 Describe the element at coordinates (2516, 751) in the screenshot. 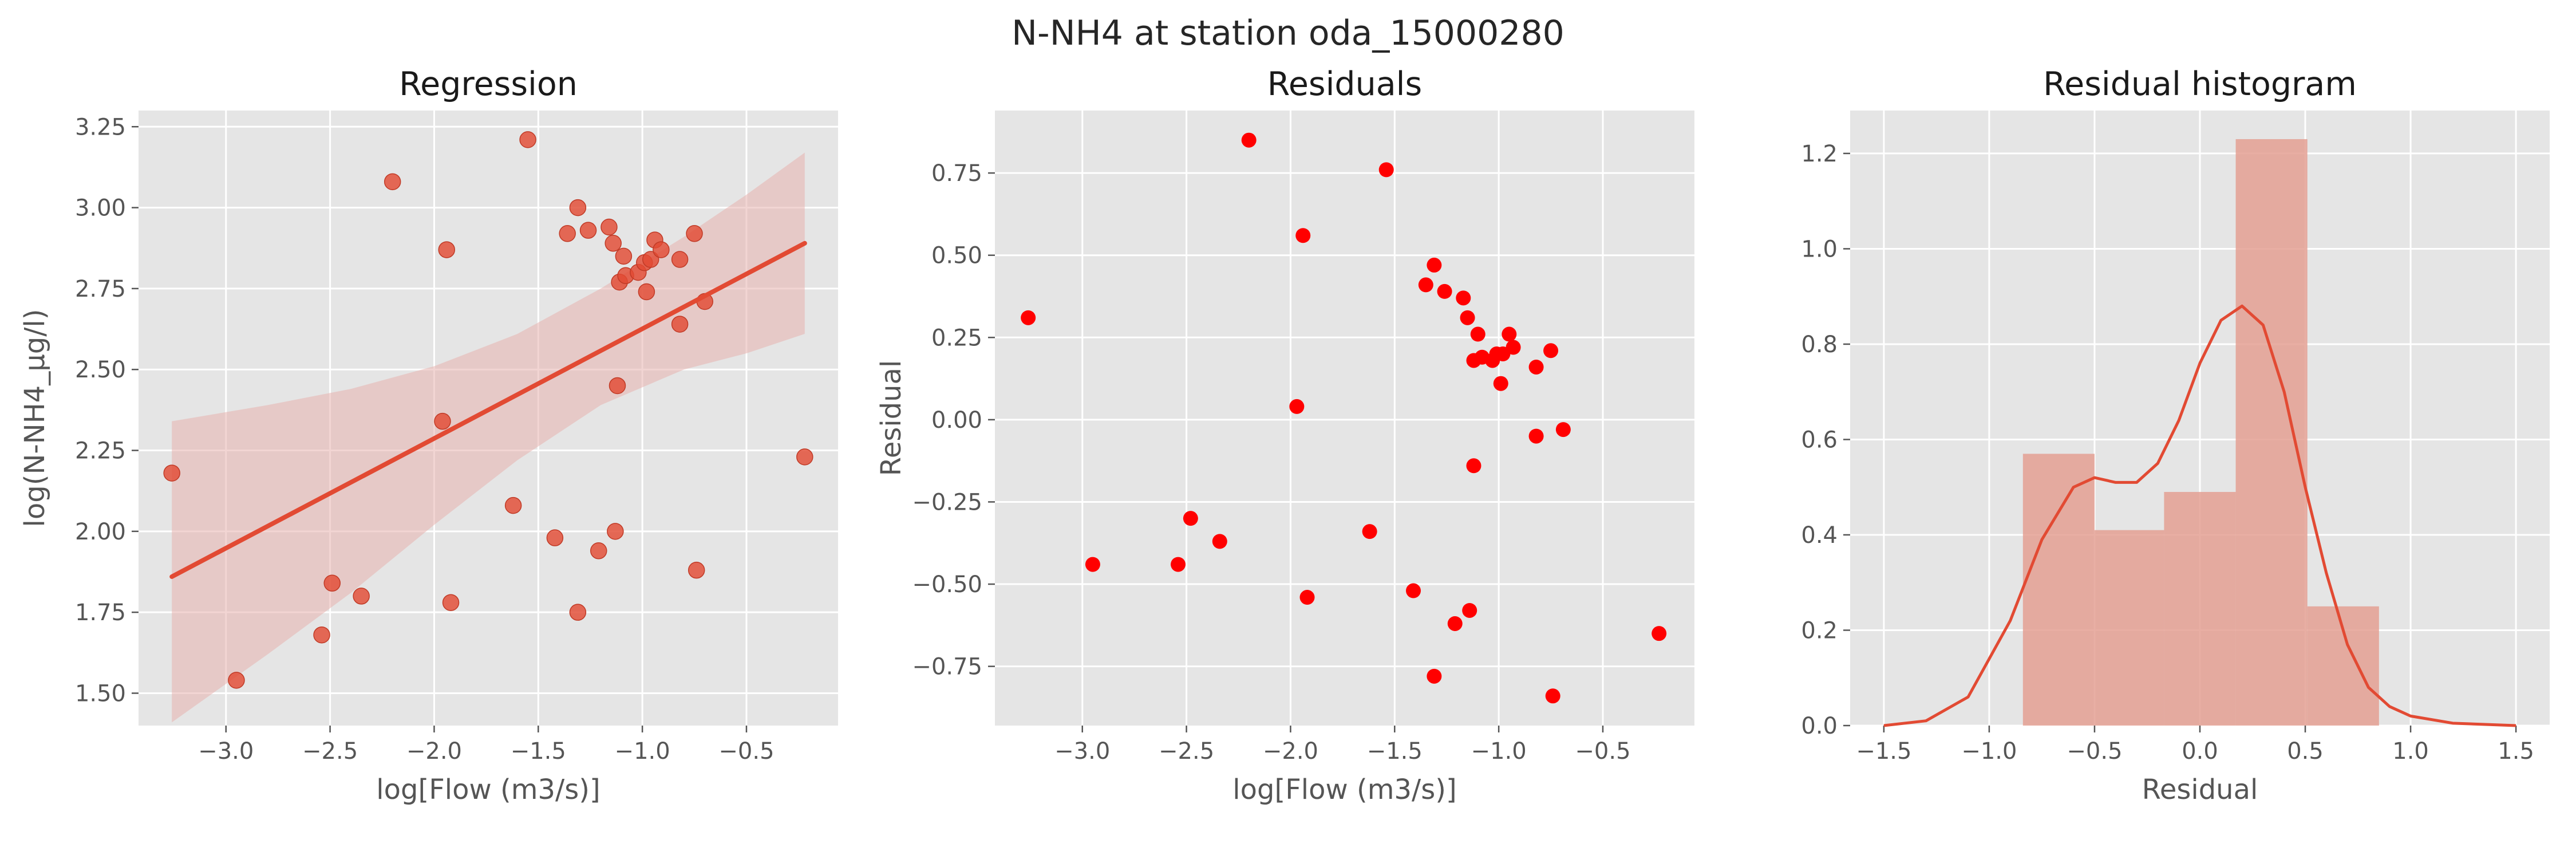

I see `x-tick-label: 1.5` at that location.